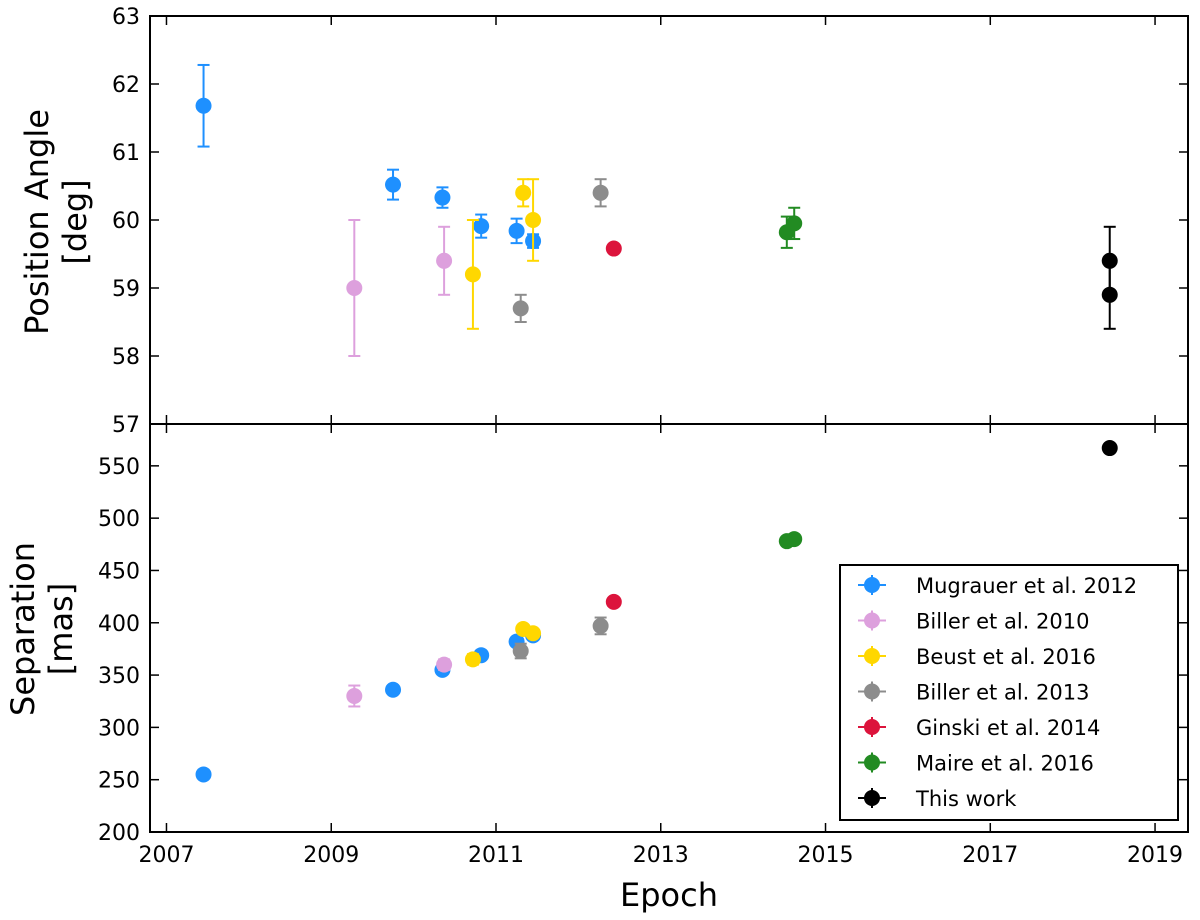  Describe the element at coordinates (126, 425) in the screenshot. I see `pa-ytick-label: 57` at that location.